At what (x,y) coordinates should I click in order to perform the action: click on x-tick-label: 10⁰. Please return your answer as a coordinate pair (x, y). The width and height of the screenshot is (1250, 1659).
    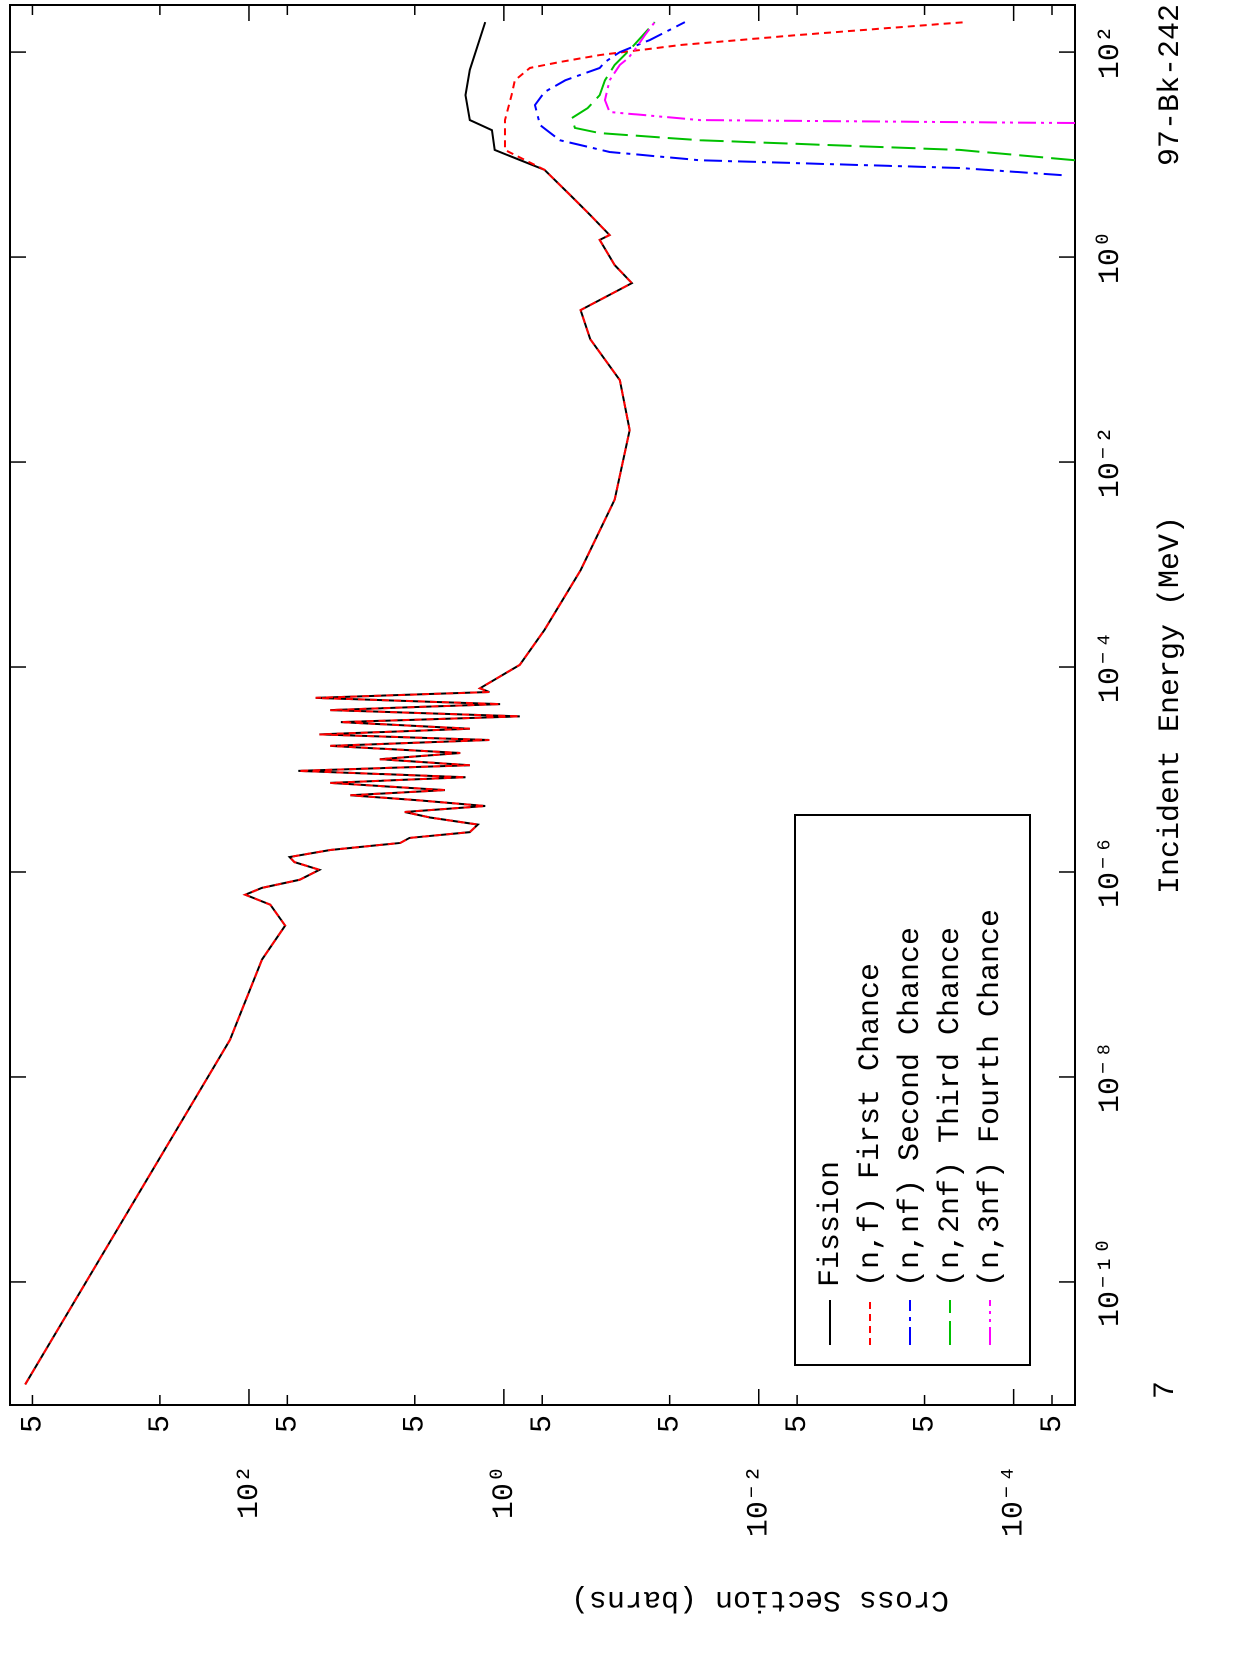
    Looking at the image, I should click on (1111, 257).